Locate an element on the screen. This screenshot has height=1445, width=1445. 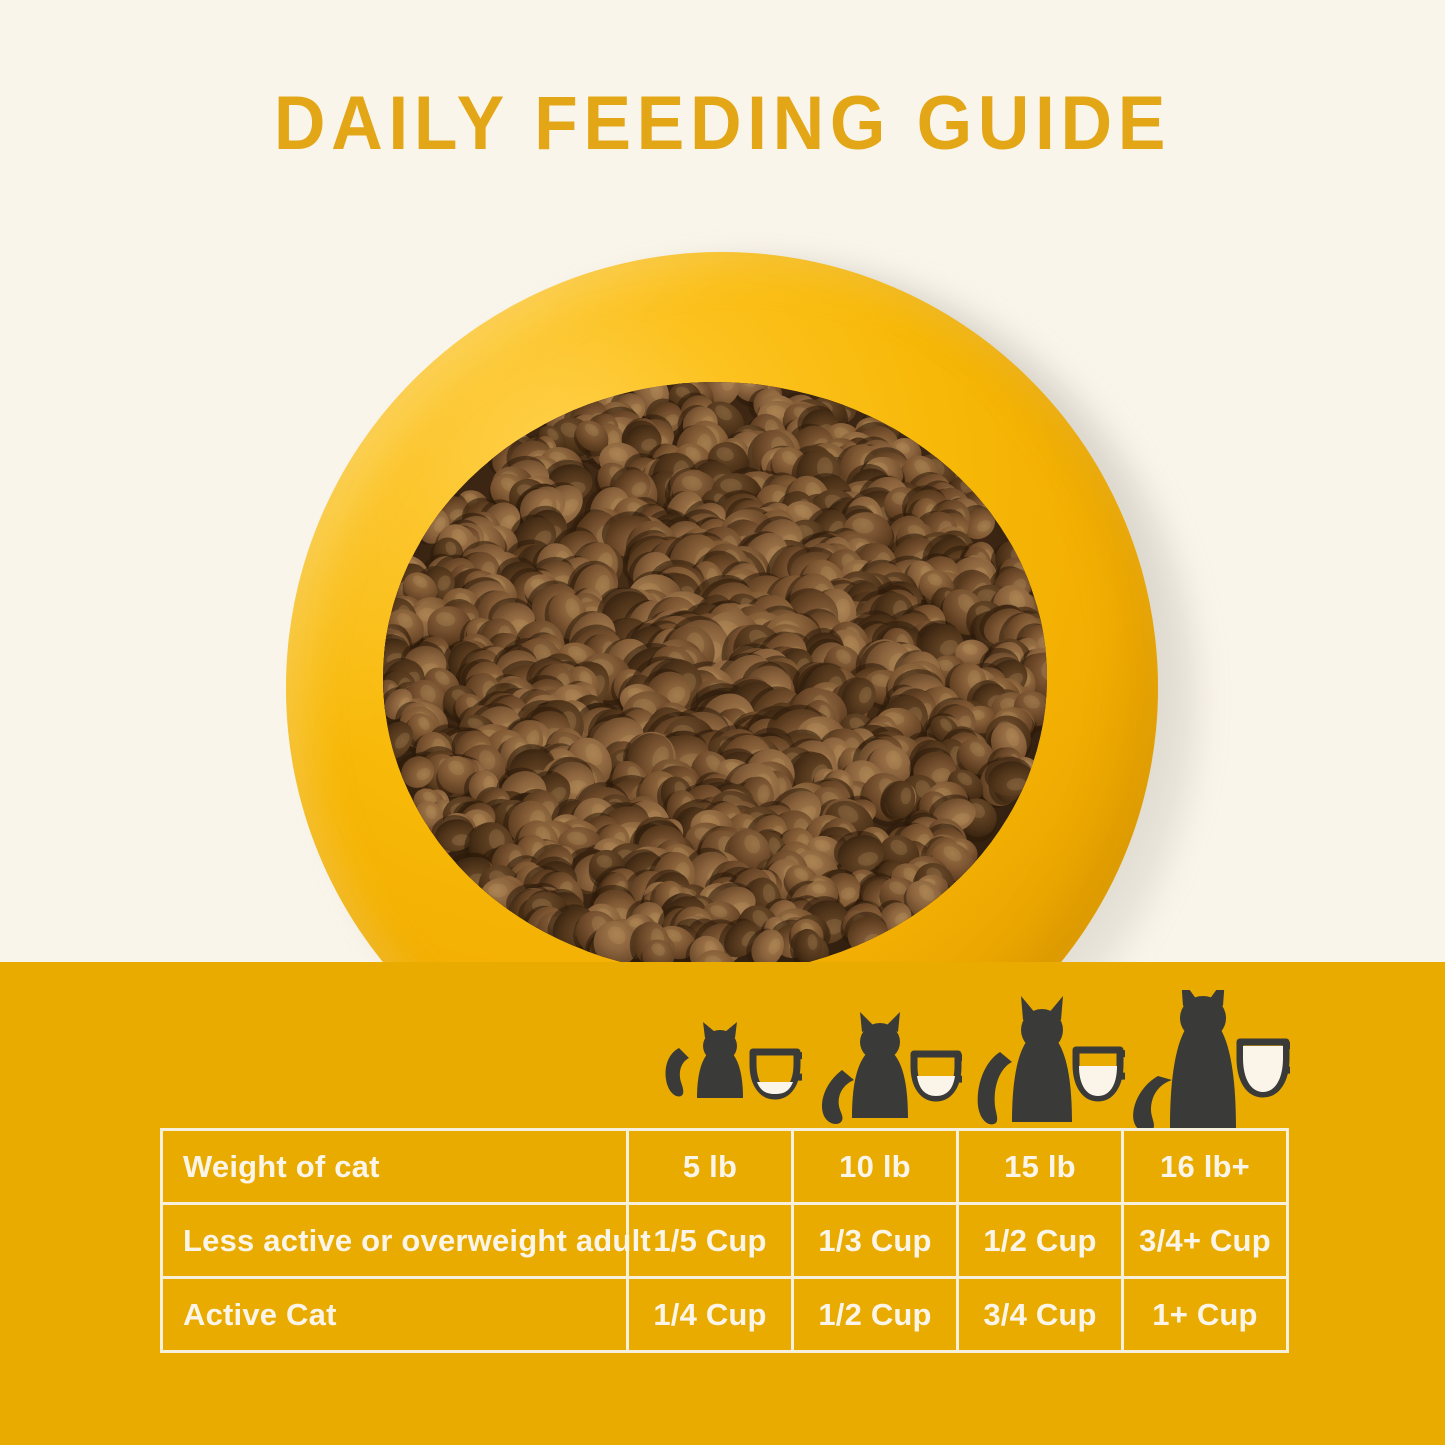
icon-cell-5lb is located at coordinates (729, 1060).